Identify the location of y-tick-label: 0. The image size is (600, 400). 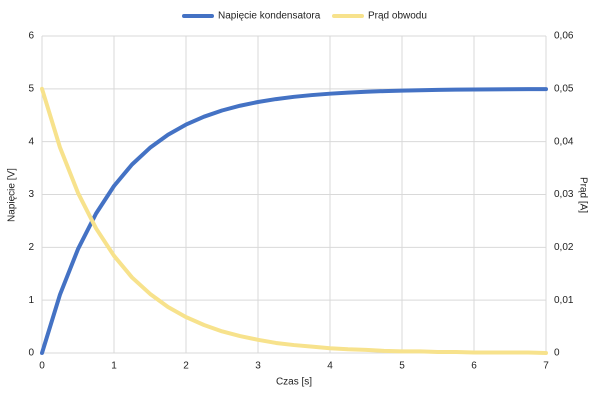
(31, 353).